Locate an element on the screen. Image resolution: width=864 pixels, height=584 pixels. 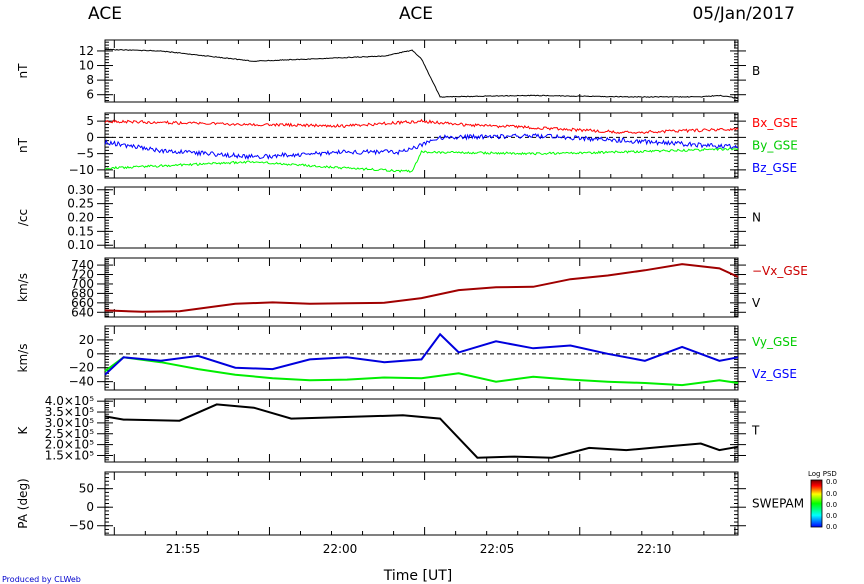
x-tick-label: 22:00 is located at coordinates (340, 549).